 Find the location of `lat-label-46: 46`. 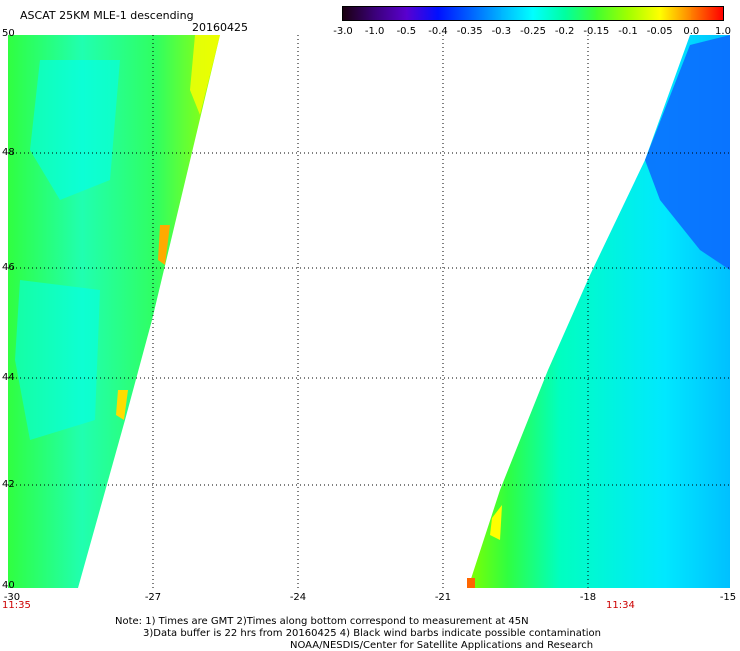

lat-label-46: 46 is located at coordinates (8, 267).